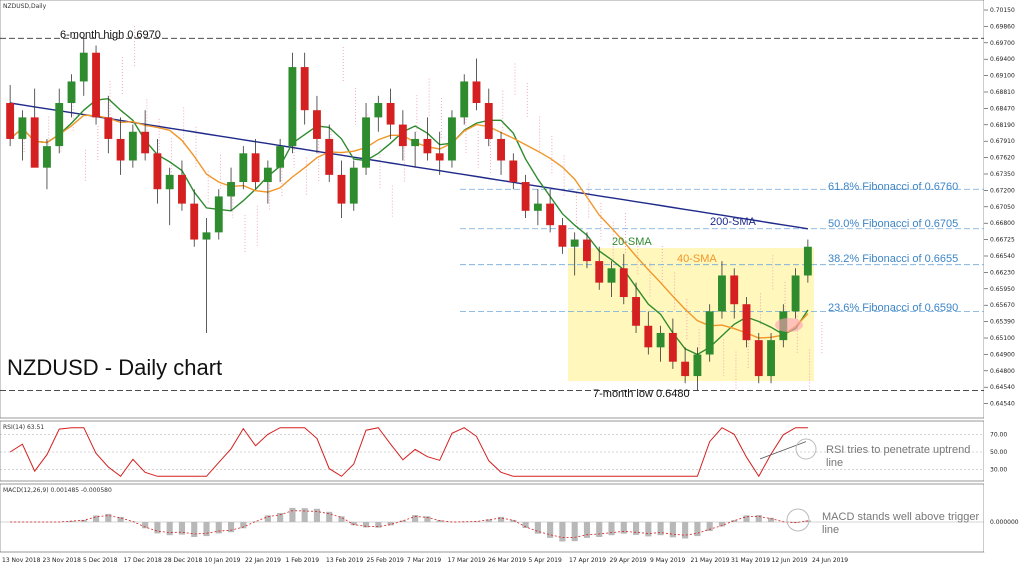  Describe the element at coordinates (783, 450) in the screenshot. I see `rsi-uptrend-line` at that location.